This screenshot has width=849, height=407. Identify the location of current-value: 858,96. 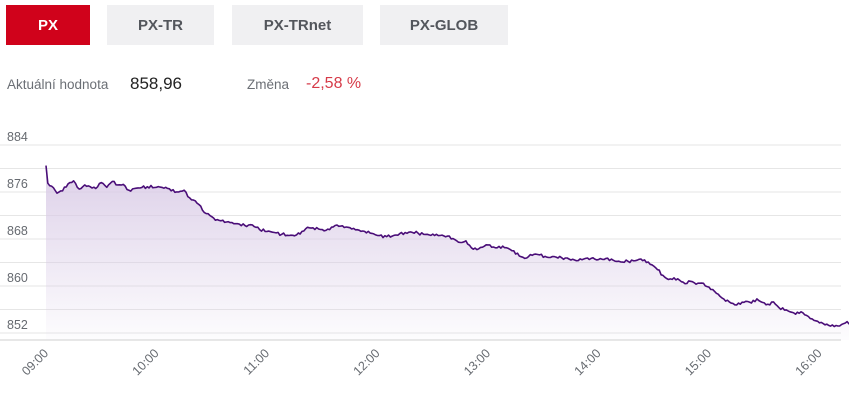
(156, 83).